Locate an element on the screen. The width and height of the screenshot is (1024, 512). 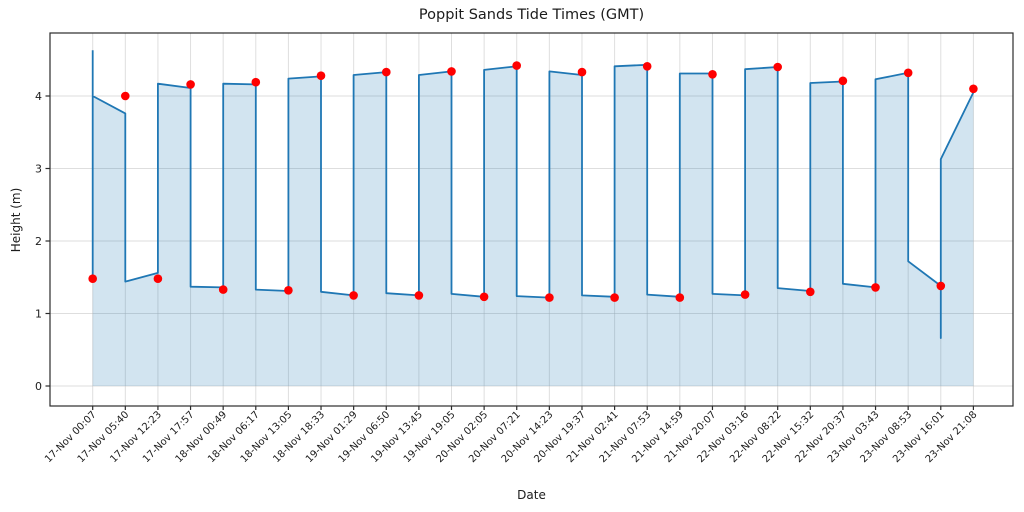
y-tick-label: 2 is located at coordinates (38, 241).